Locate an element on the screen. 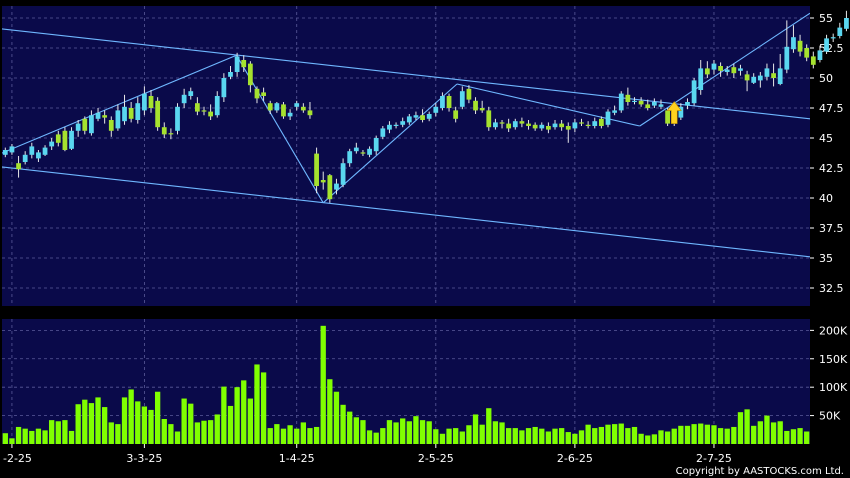 Image resolution: width=850 pixels, height=478 pixels. trendline is located at coordinates (119, 104).